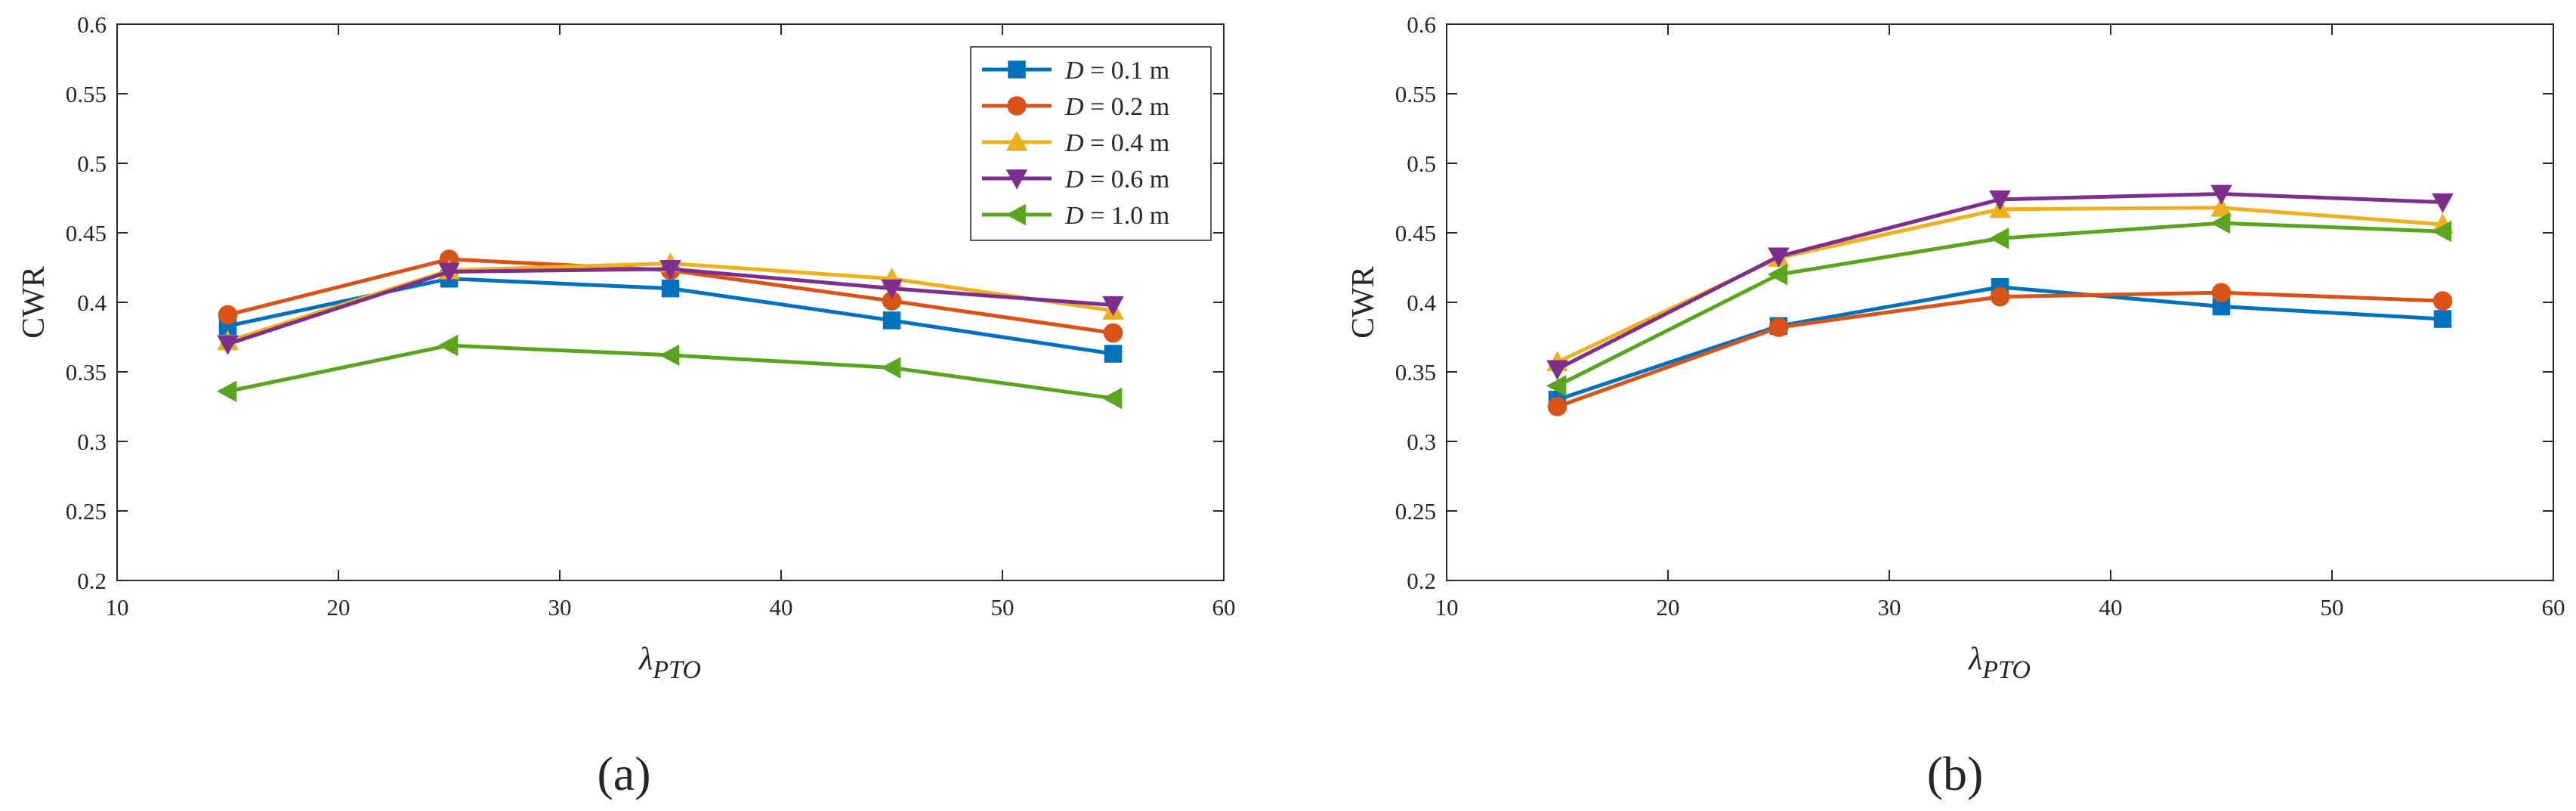  Describe the element at coordinates (2006, 670) in the screenshot. I see `chart-b-x-axis-label-subscript: PTO` at that location.